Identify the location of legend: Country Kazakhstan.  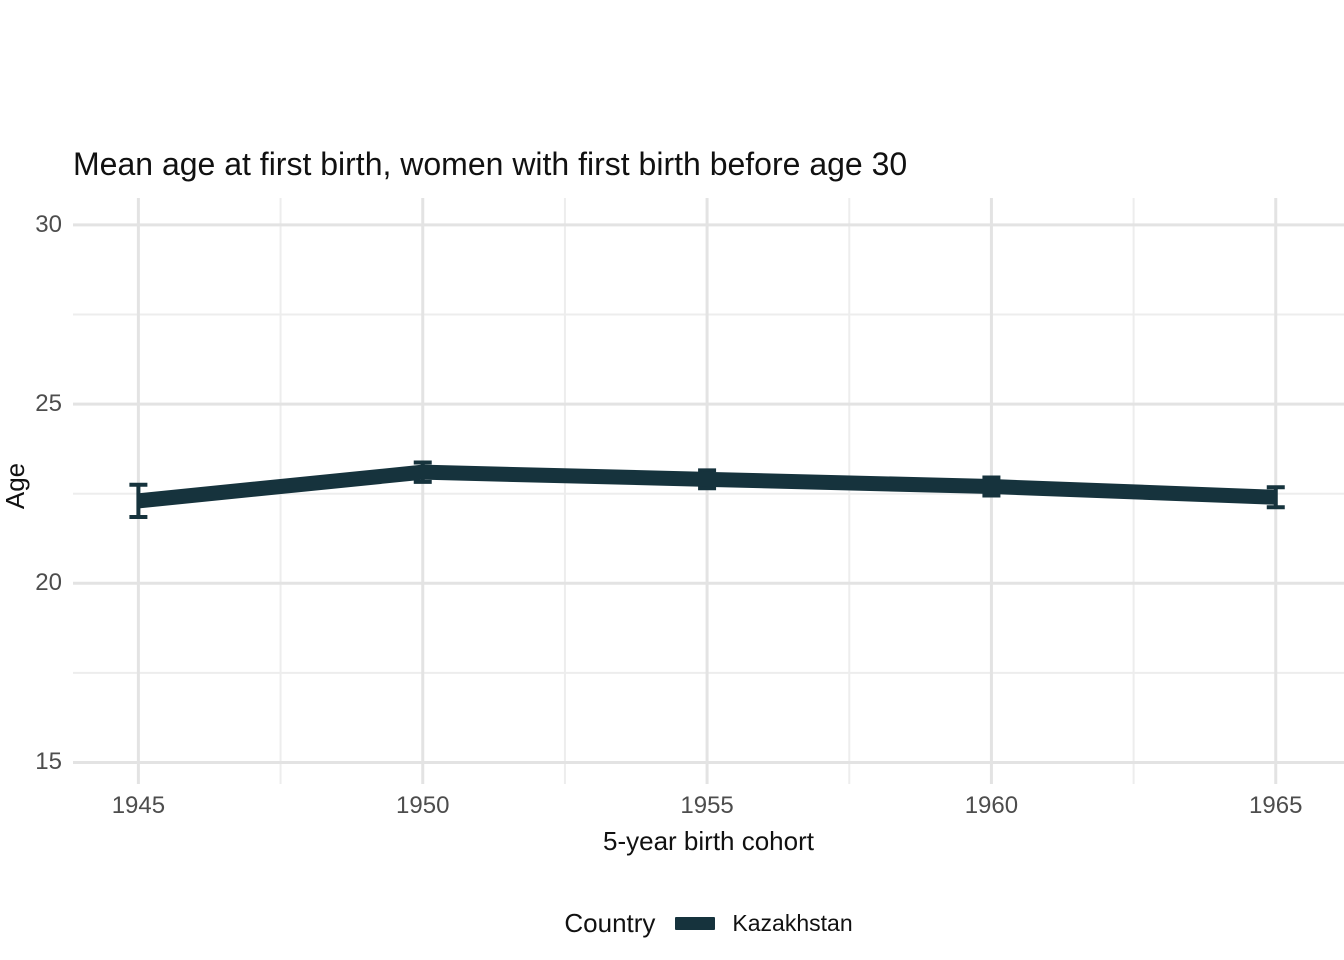
(708, 923).